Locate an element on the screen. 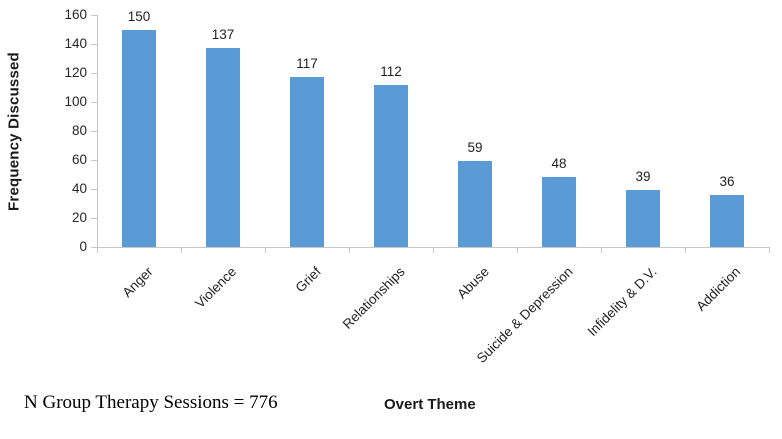 Image resolution: width=782 pixels, height=439 pixels. value-label: 48 is located at coordinates (559, 164).